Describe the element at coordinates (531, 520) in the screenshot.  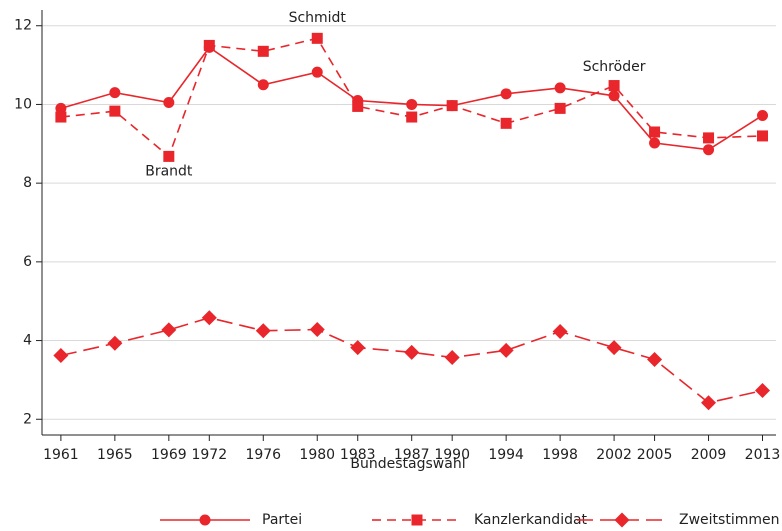
I see `legend-label: Kanzlerkandidat` at that location.